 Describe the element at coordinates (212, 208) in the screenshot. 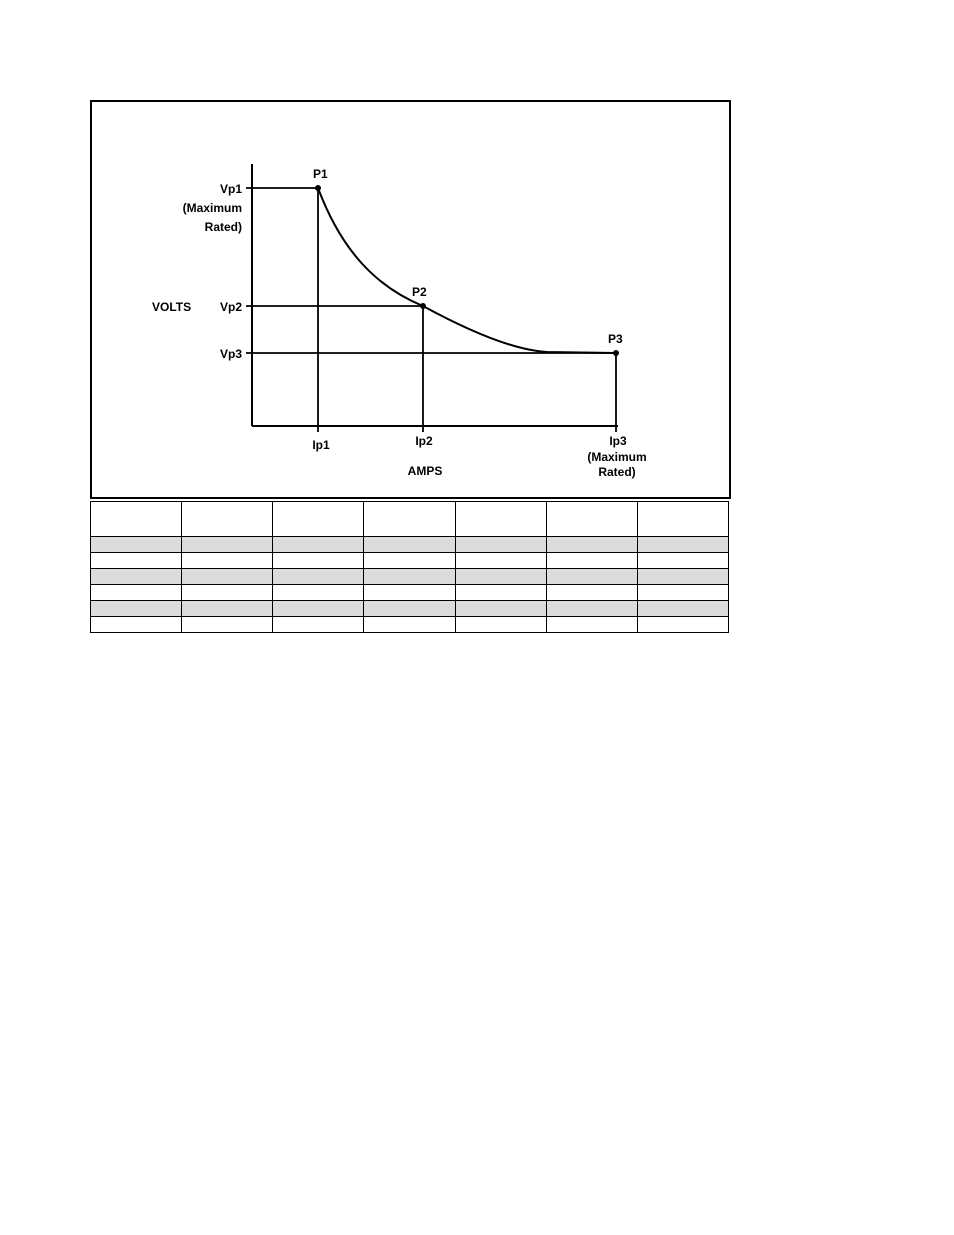

I see `vp1-note-line1: (Maximum` at that location.